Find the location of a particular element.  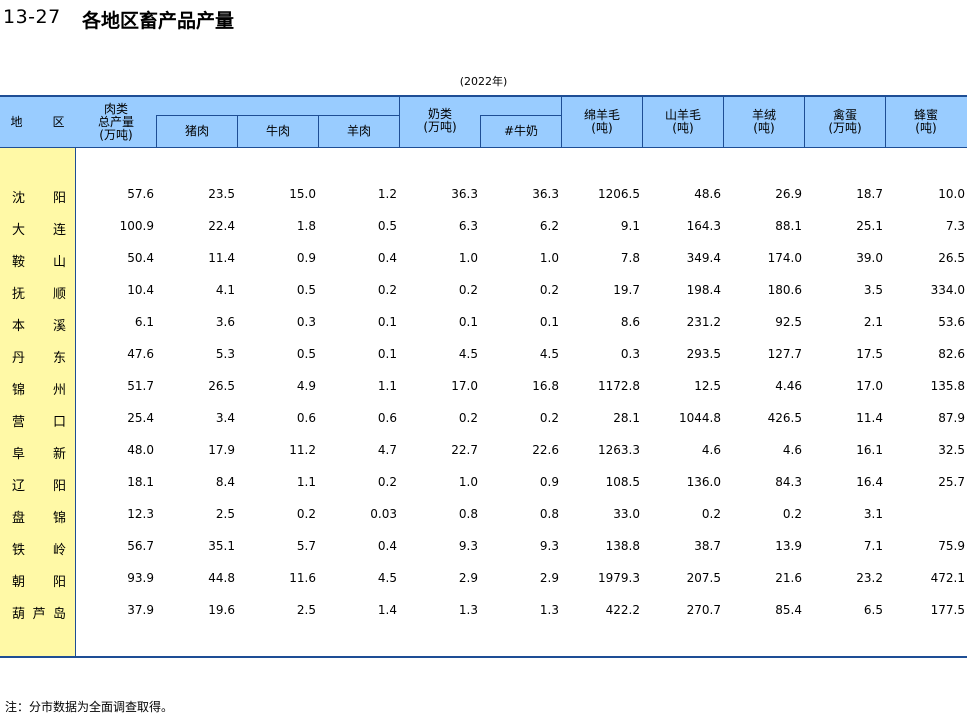

table-cell: 17.9 is located at coordinates (221, 450).